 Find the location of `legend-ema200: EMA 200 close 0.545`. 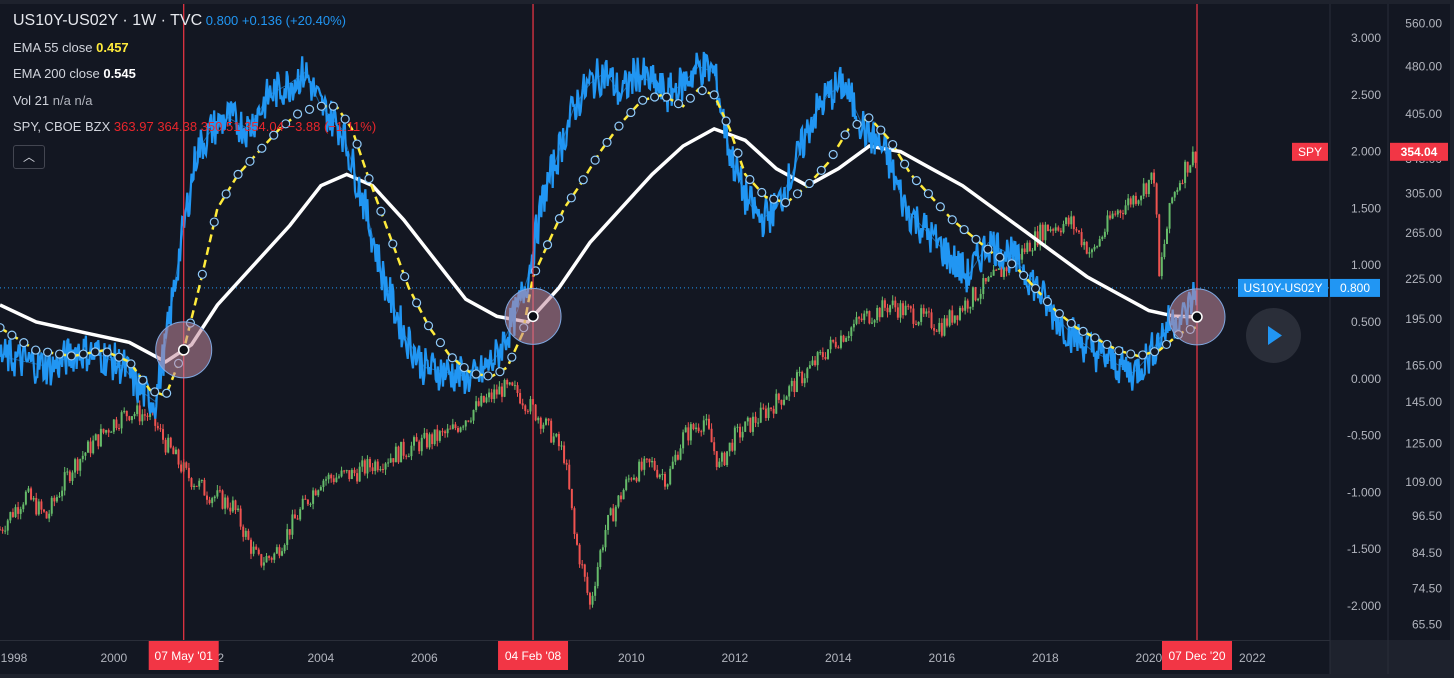

legend-ema200: EMA 200 close 0.545 is located at coordinates (194, 74).